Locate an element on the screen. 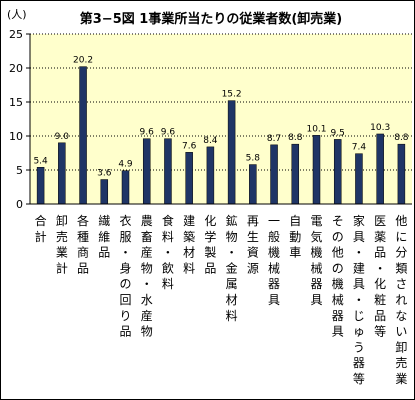 Image resolution: width=415 pixels, height=400 pixels. y-tick-label: 15 is located at coordinates (16, 102).